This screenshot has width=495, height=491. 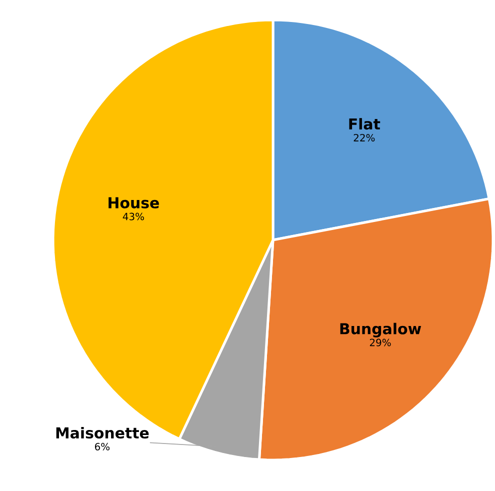 What do you see at coordinates (133, 216) in the screenshot?
I see `data-label: 43%` at bounding box center [133, 216].